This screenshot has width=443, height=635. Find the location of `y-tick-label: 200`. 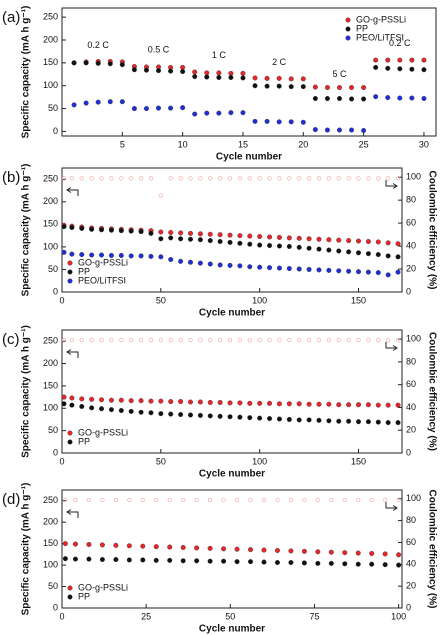

y-tick-label: 200 is located at coordinates (50, 201).